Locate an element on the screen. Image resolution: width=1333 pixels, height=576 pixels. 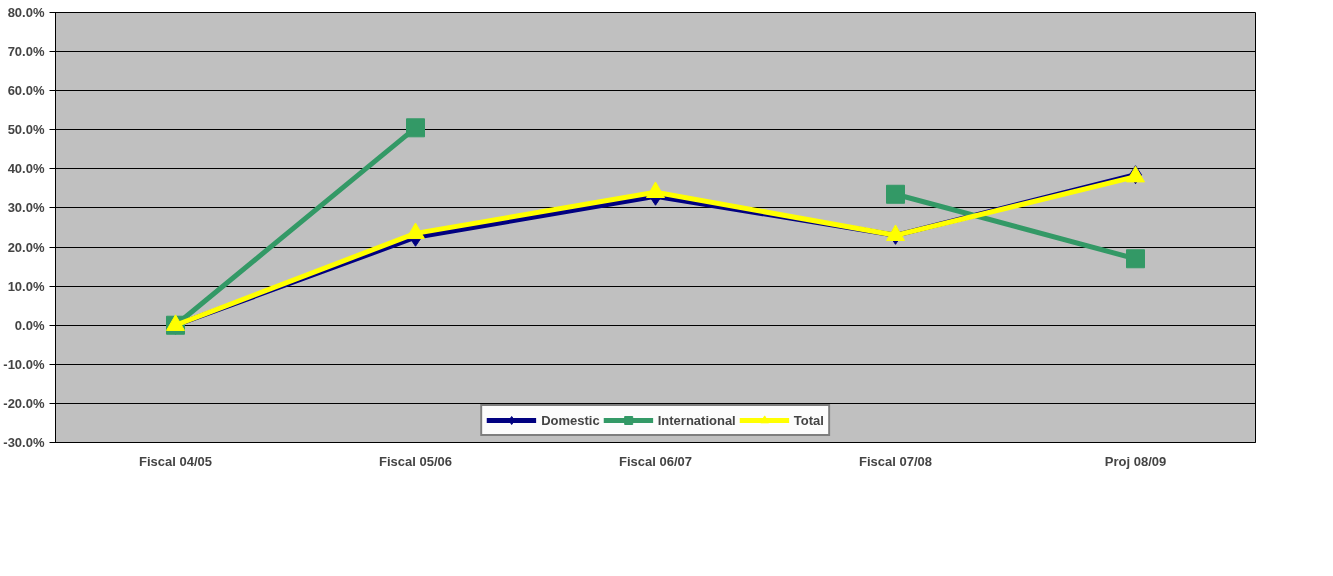
y-tick-label: 0.0% is located at coordinates (29, 325).